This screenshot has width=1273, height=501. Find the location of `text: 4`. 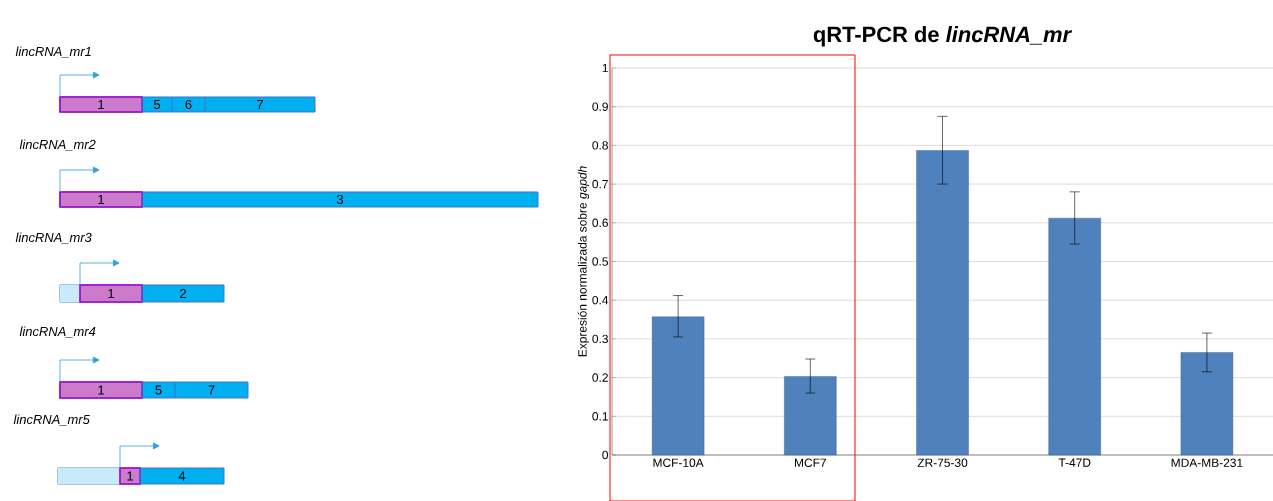

text: 4 is located at coordinates (182, 476).